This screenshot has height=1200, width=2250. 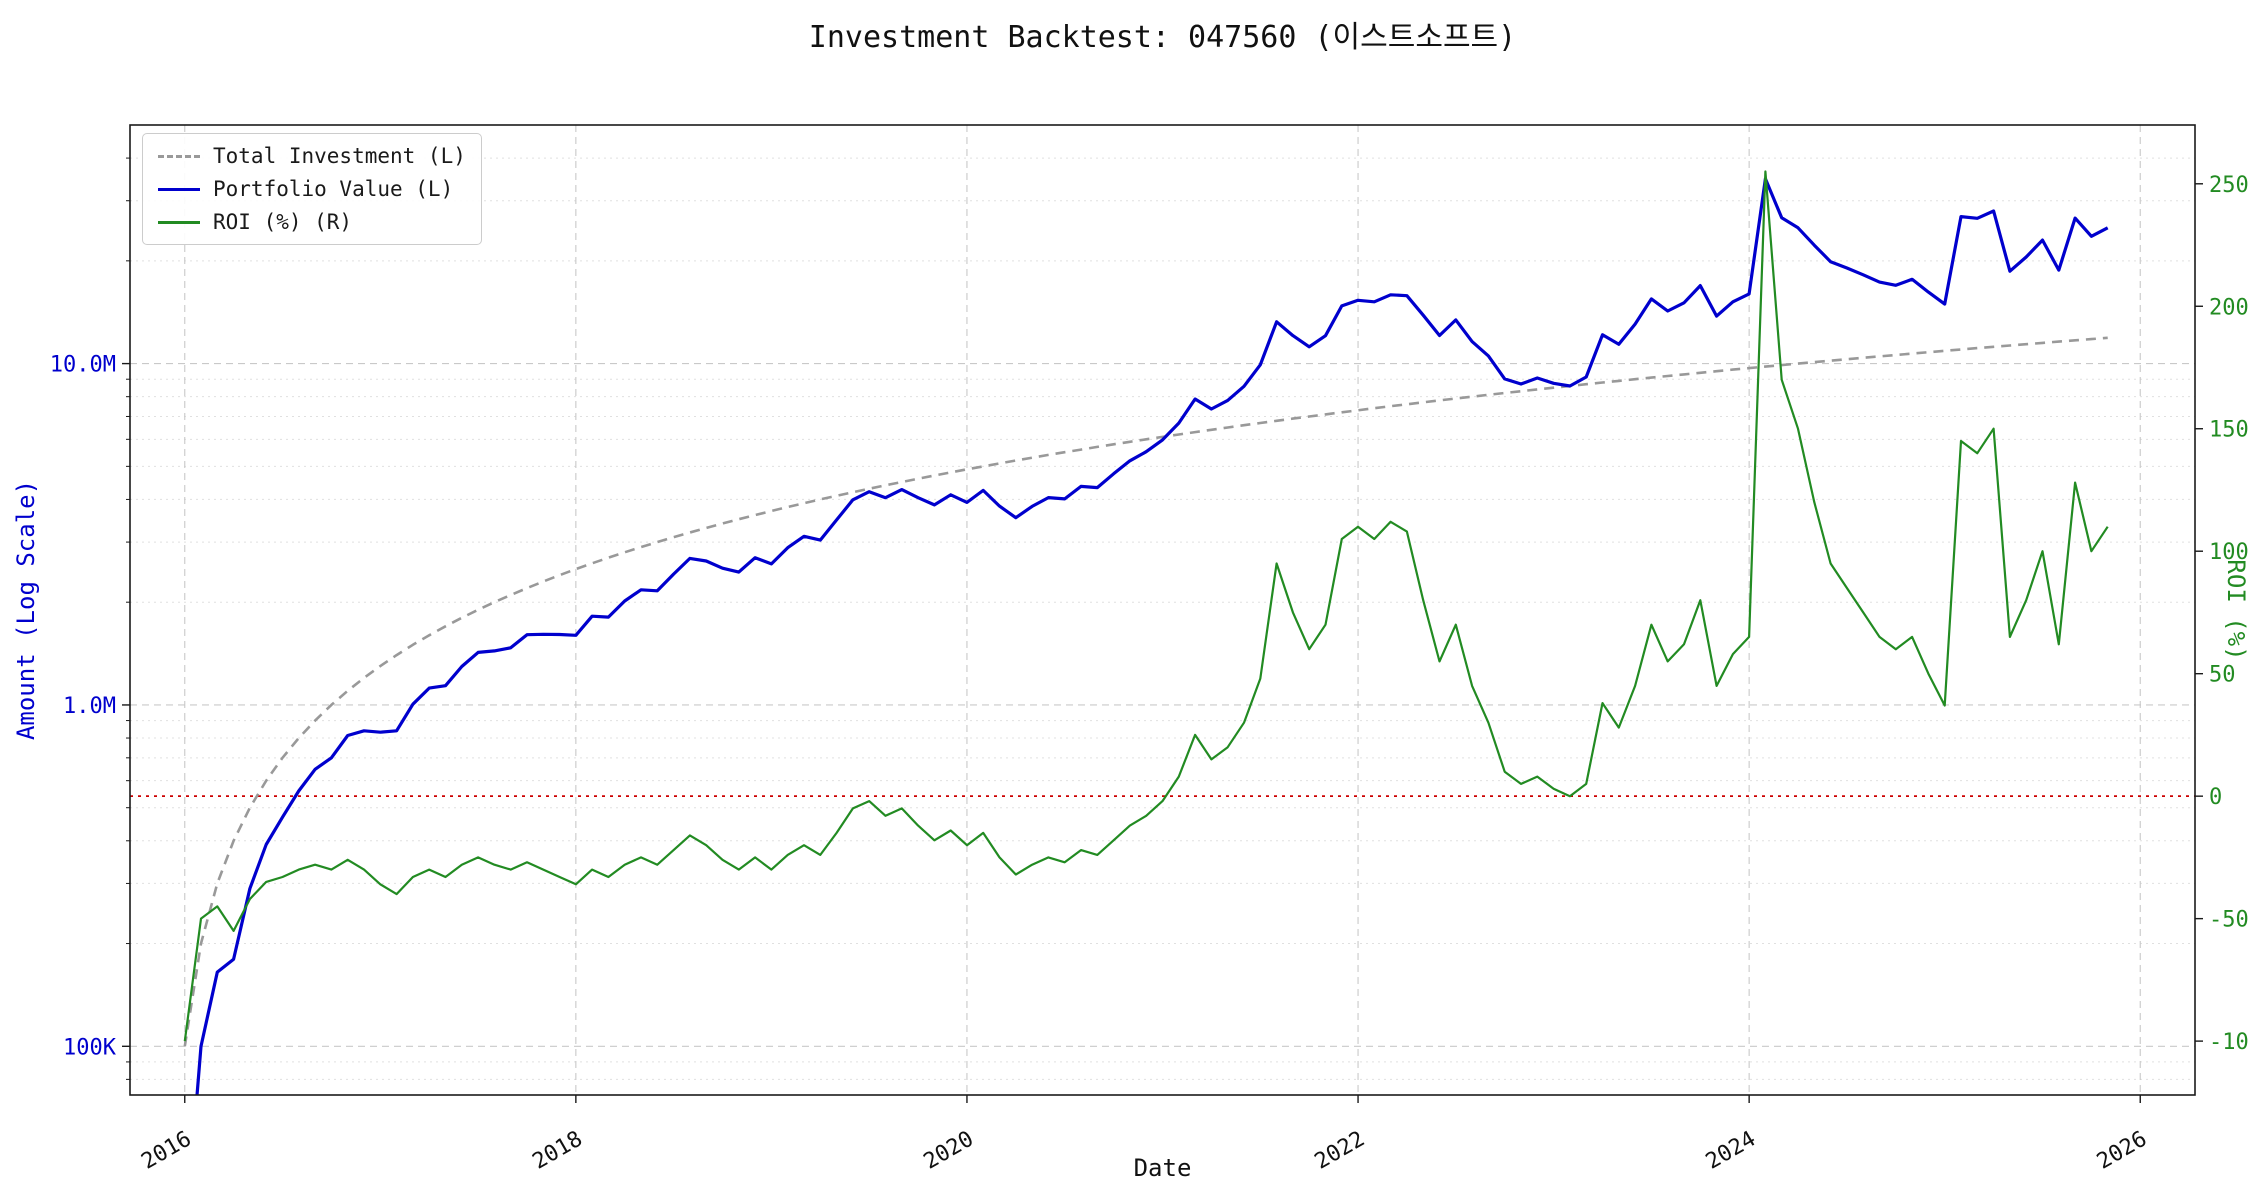 What do you see at coordinates (1731, 1151) in the screenshot?
I see `x-tick-label: 2024` at bounding box center [1731, 1151].